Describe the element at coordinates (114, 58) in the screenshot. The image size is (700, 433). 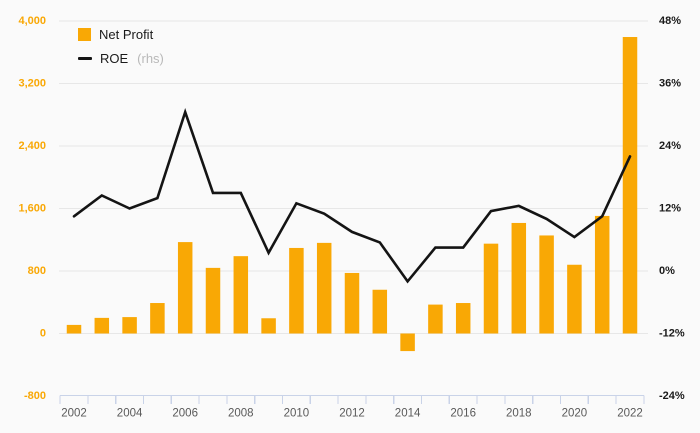
I see `legend-roe-label: ROE` at that location.